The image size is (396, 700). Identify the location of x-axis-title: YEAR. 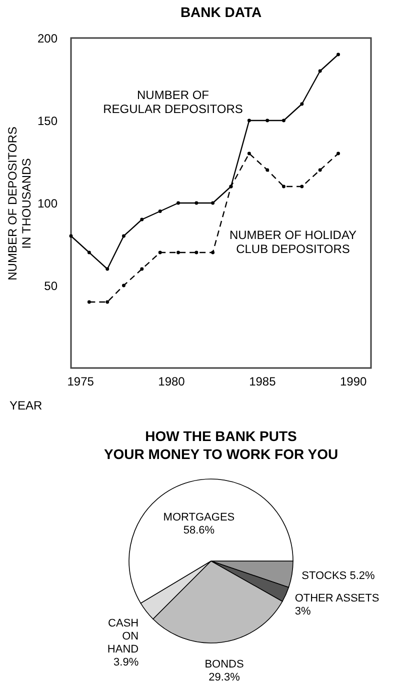
(26, 405).